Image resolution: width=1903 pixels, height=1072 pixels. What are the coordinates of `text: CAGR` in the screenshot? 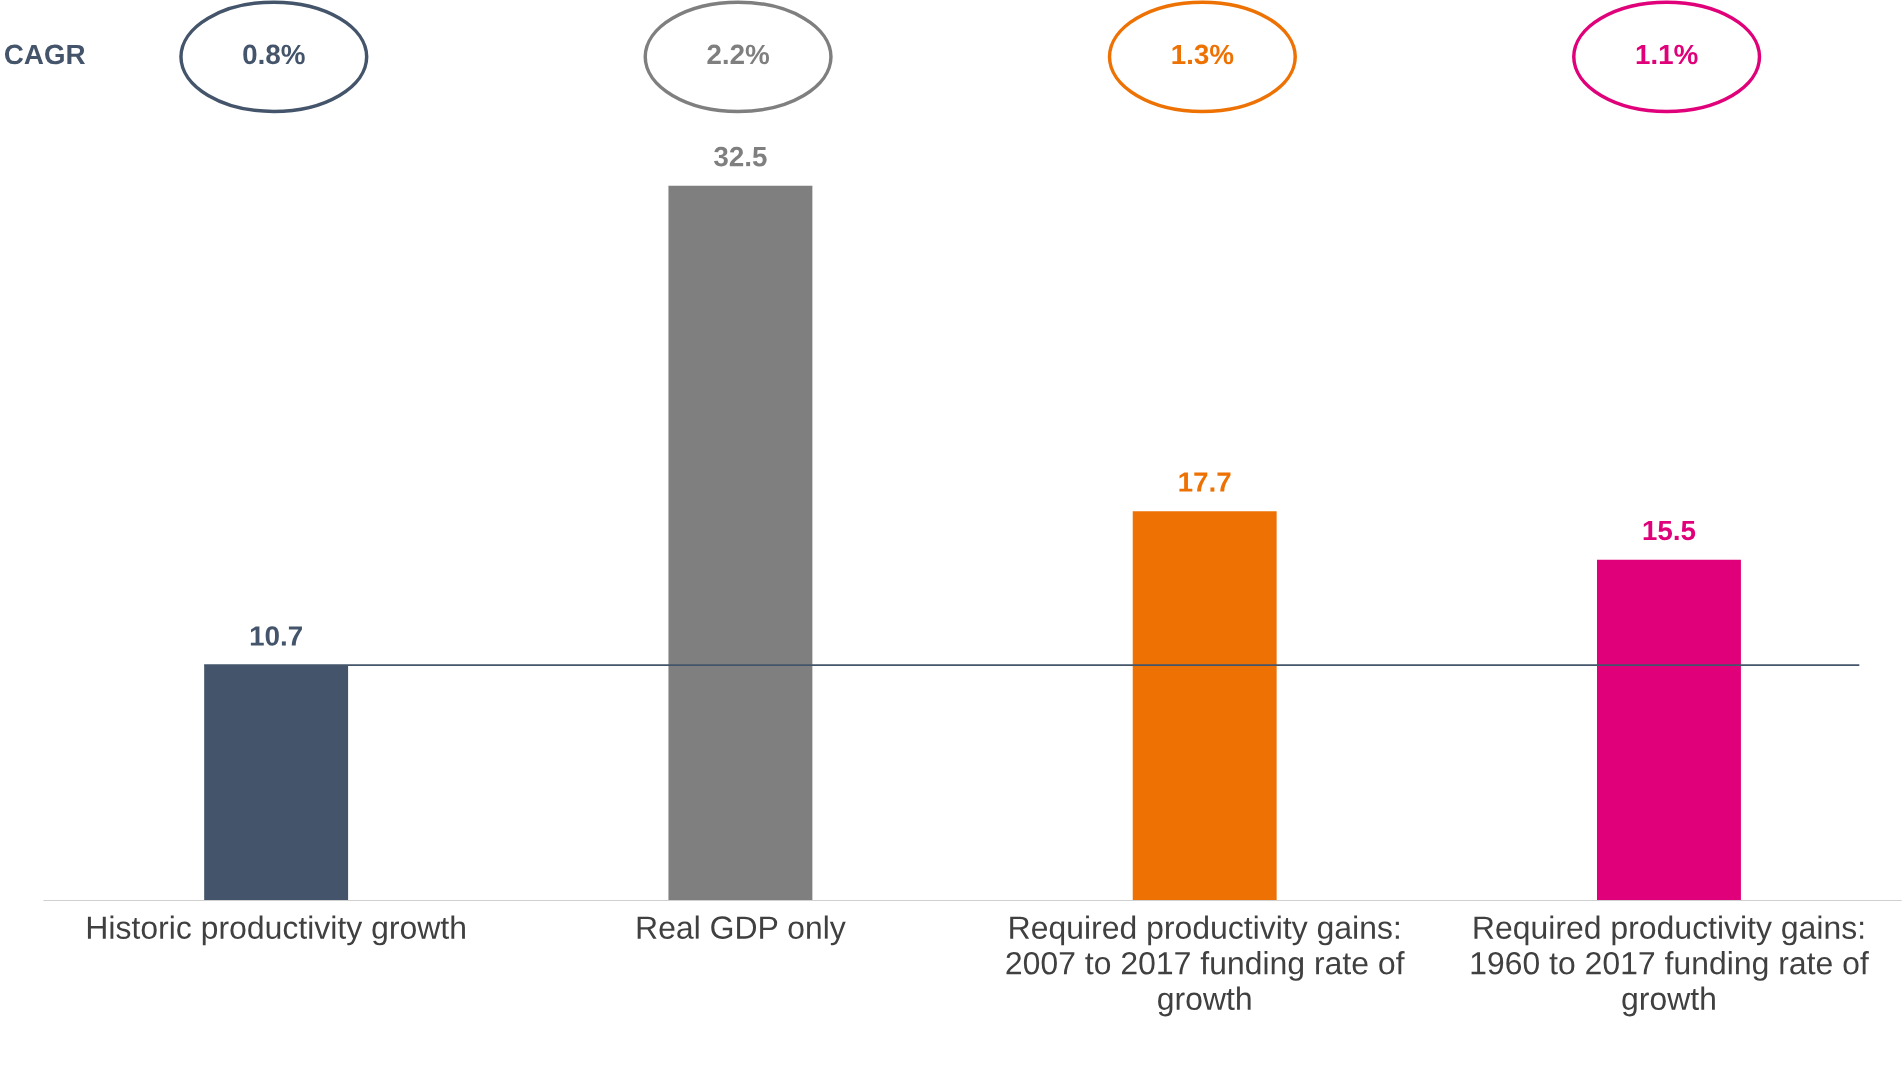 It's located at (45, 54).